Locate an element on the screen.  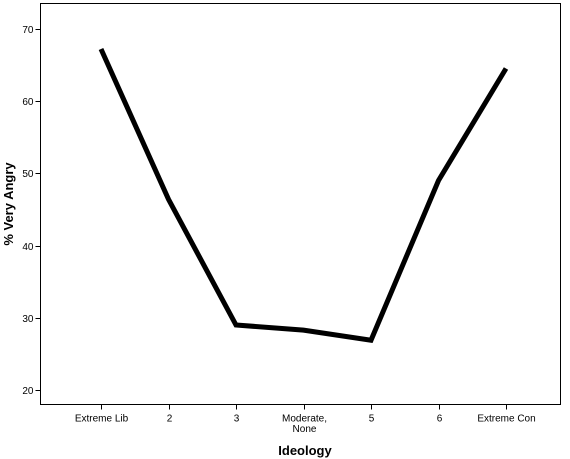
y-tick-label: 20 is located at coordinates (28, 391).